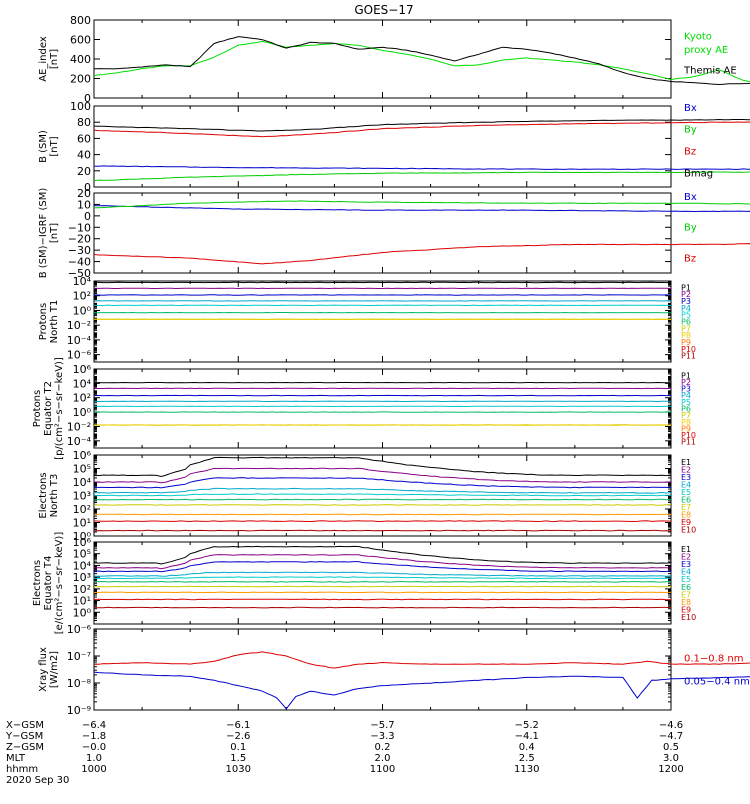 The width and height of the screenshot is (750, 804). What do you see at coordinates (82, 496) in the screenshot?
I see `y-tick-label: 10³` at bounding box center [82, 496].